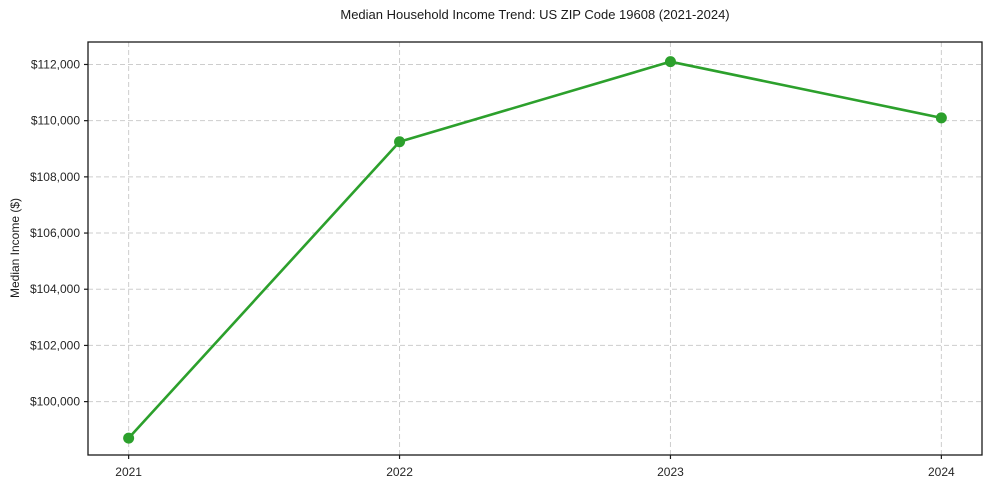  Describe the element at coordinates (670, 472) in the screenshot. I see `x-tick-label: 2023` at that location.